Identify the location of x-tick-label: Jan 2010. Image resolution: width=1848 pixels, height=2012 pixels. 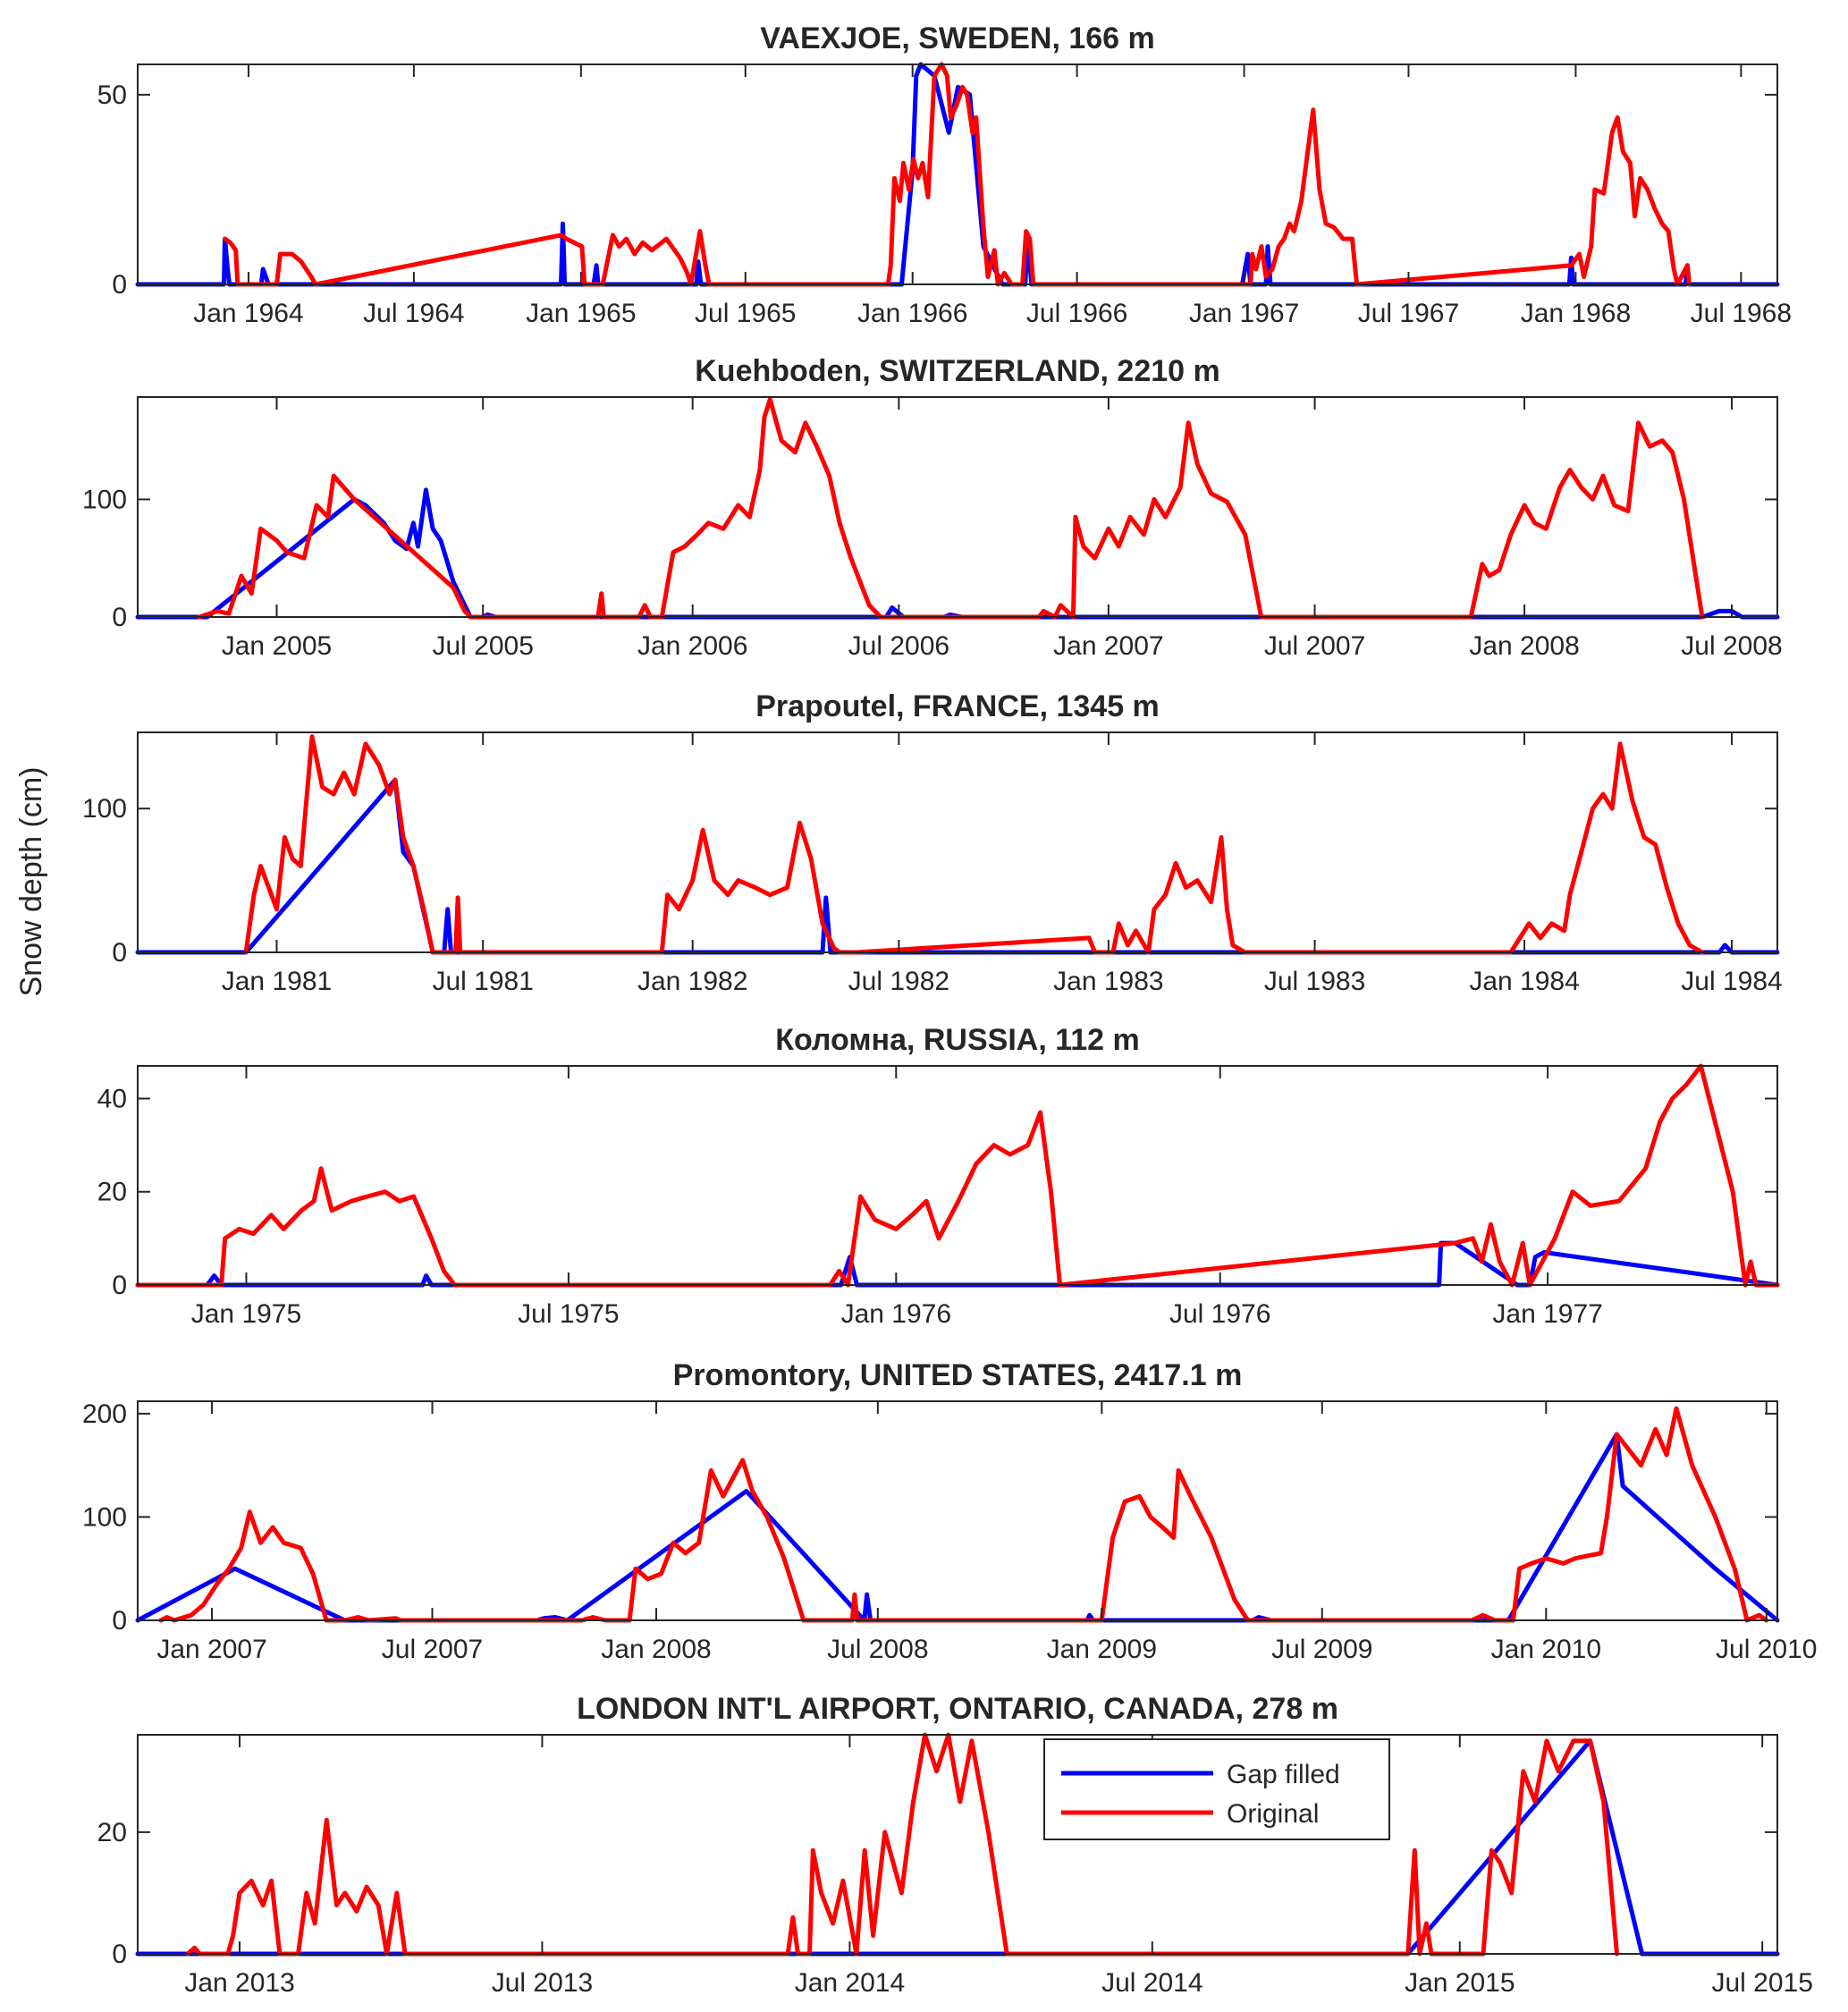
(1546, 1650).